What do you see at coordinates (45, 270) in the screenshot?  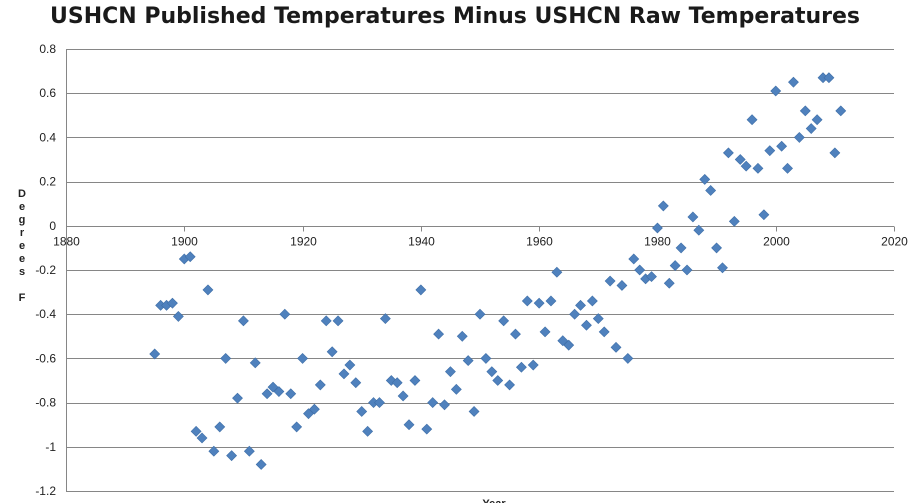 I see `y-tick-label: -0.2` at bounding box center [45, 270].